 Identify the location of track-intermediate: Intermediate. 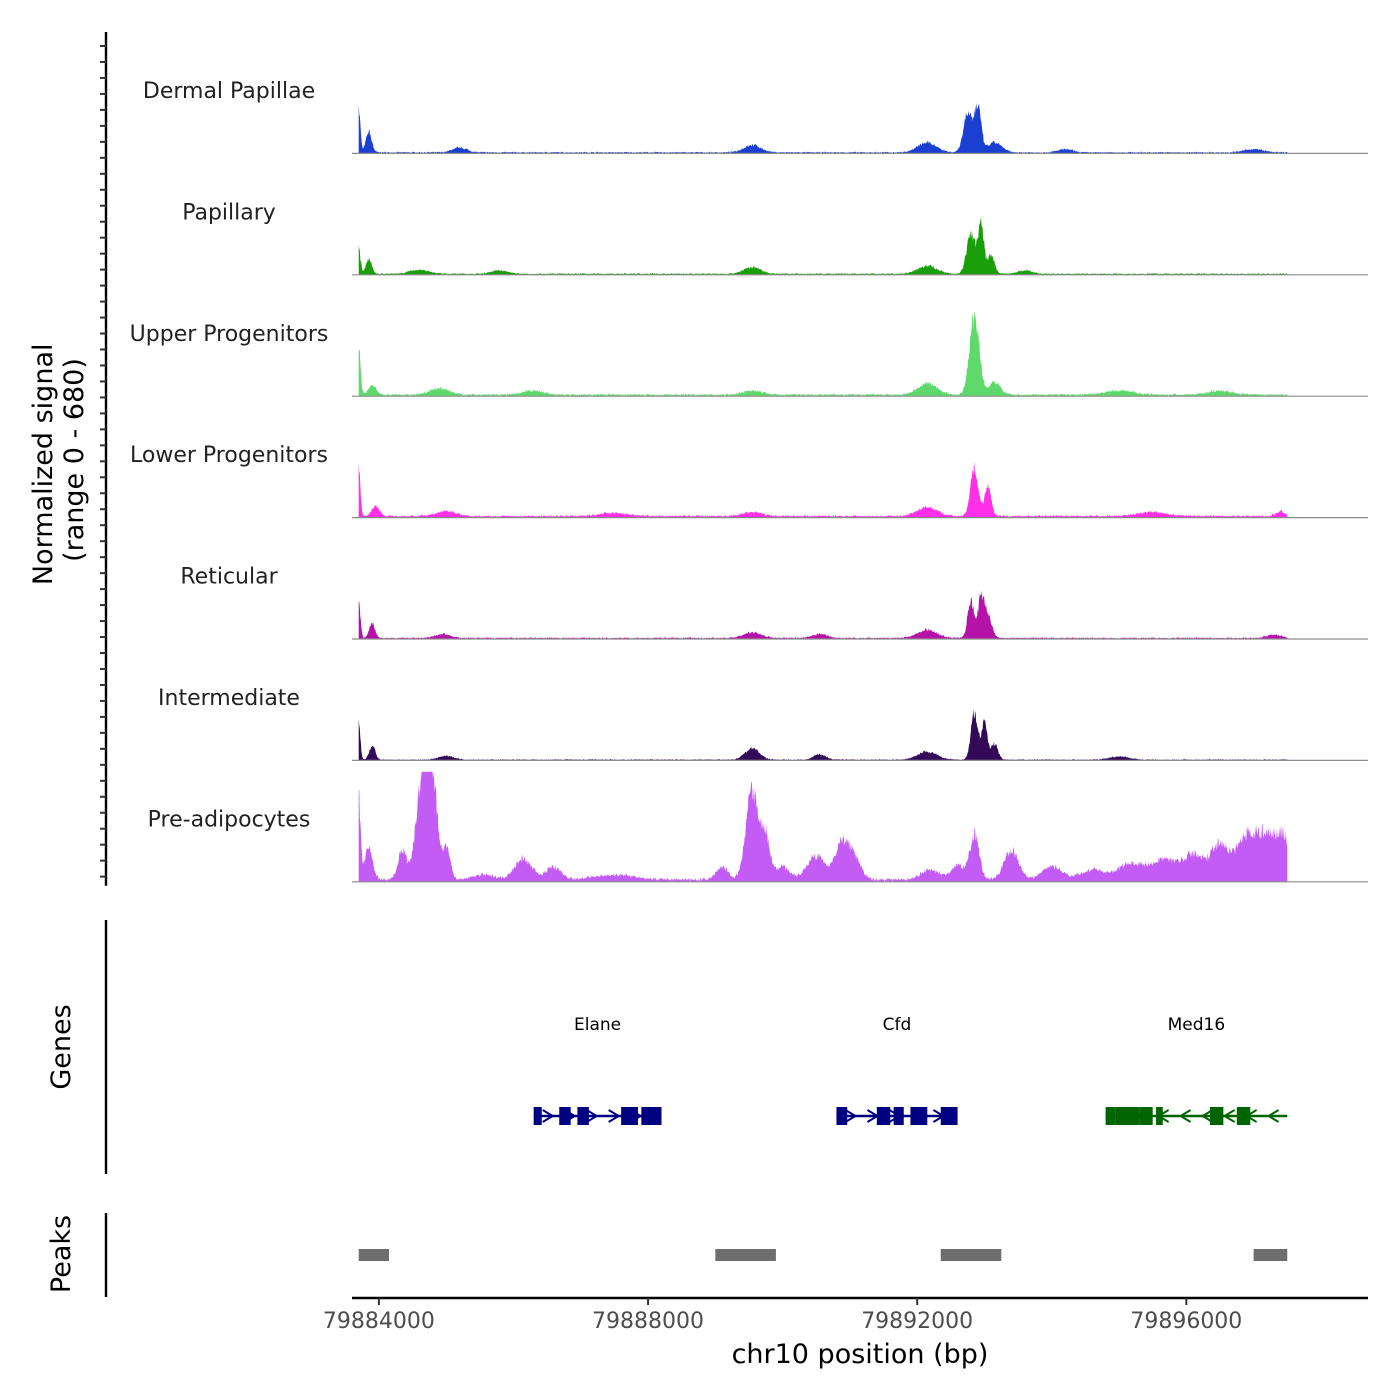
(763, 724).